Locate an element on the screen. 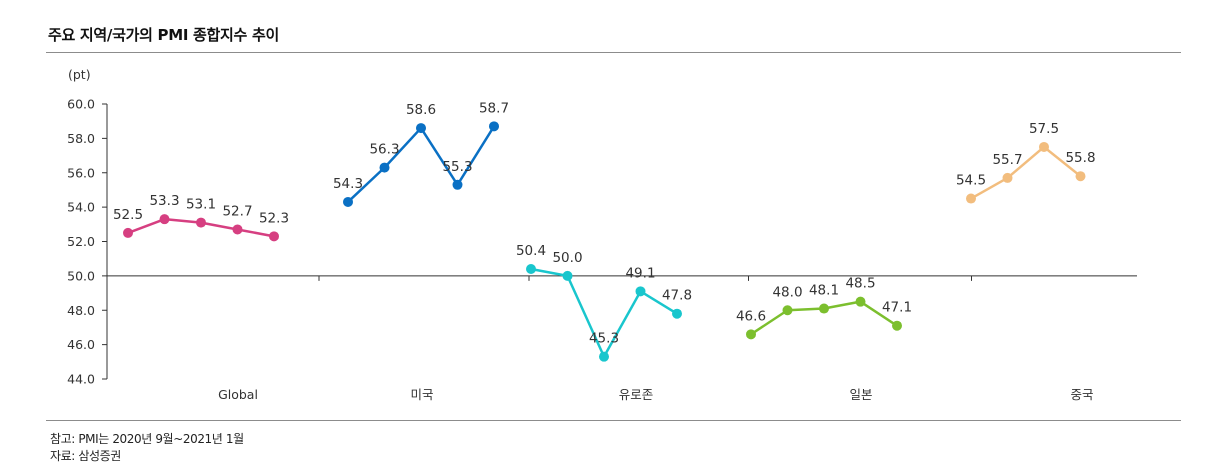  data-label: 58.7 is located at coordinates (494, 108).